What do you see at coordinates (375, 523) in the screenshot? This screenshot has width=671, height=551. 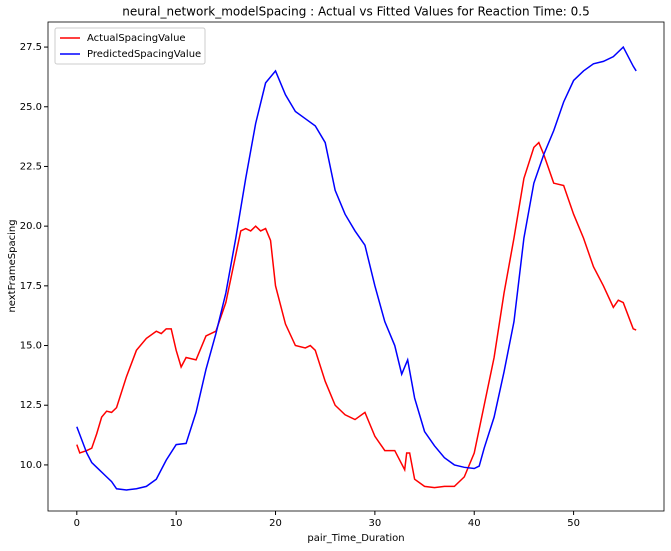 I see `x-tick-label: 30` at bounding box center [375, 523].